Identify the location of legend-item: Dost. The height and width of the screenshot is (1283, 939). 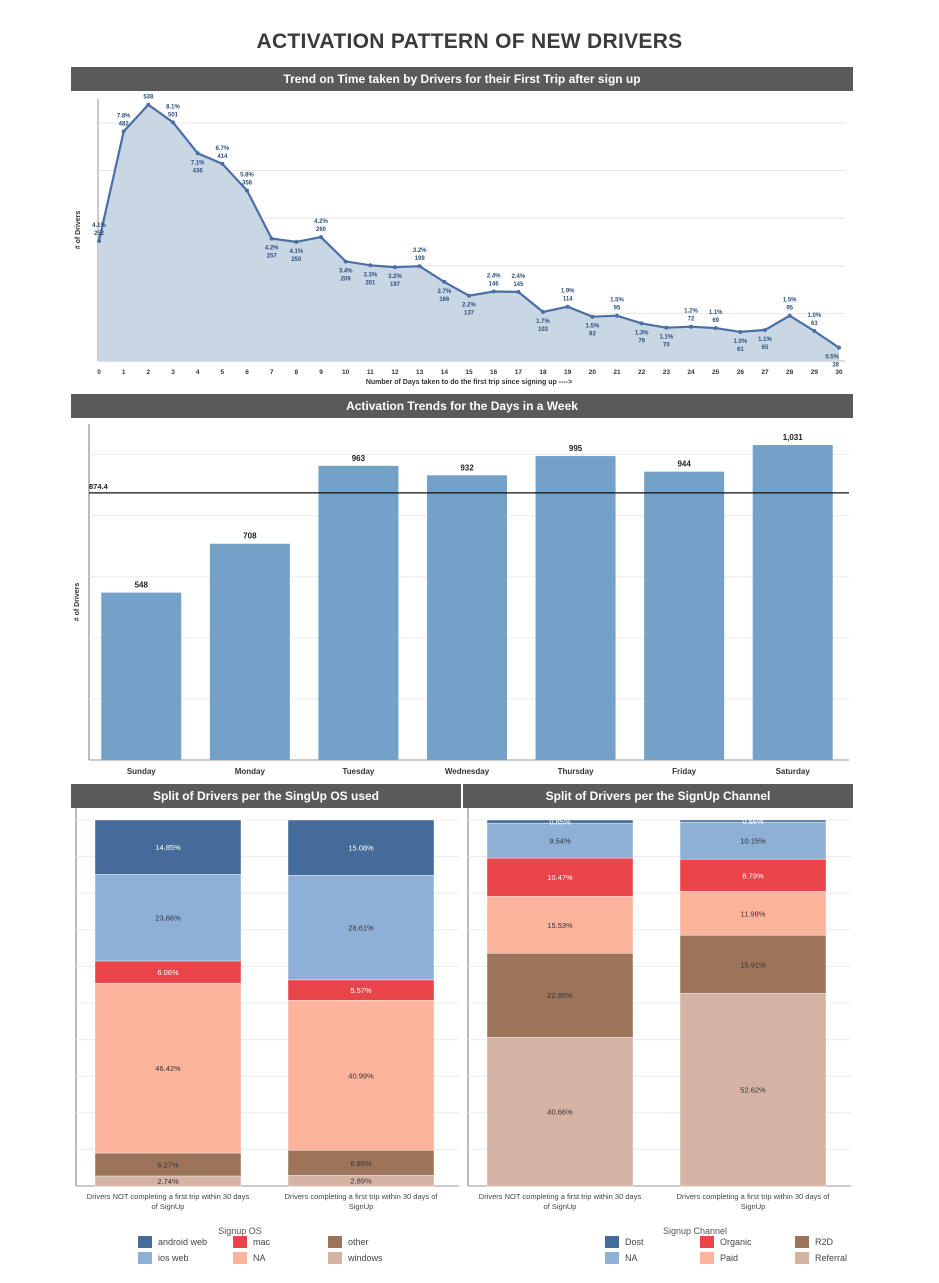
(624, 1242).